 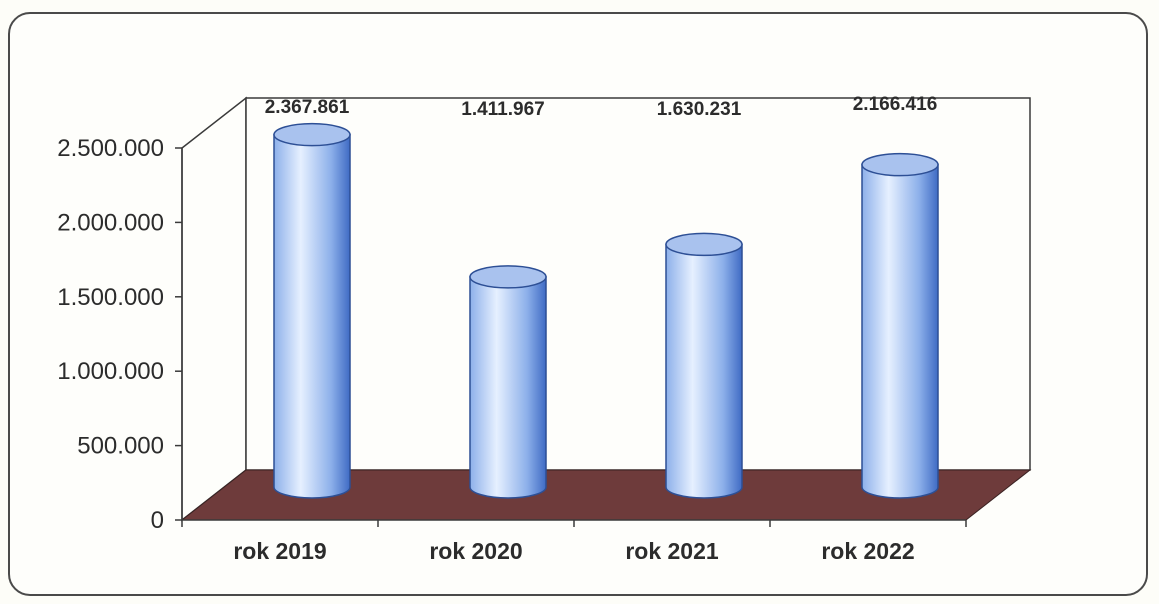 I want to click on y-tick-label: 0, so click(x=157, y=520).